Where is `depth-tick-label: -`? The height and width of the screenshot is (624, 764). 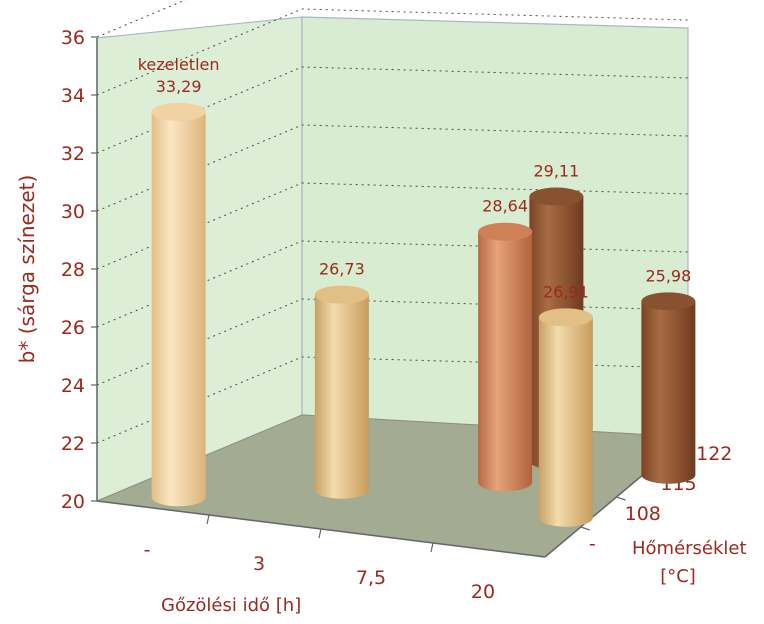
depth-tick-label: - is located at coordinates (592, 544).